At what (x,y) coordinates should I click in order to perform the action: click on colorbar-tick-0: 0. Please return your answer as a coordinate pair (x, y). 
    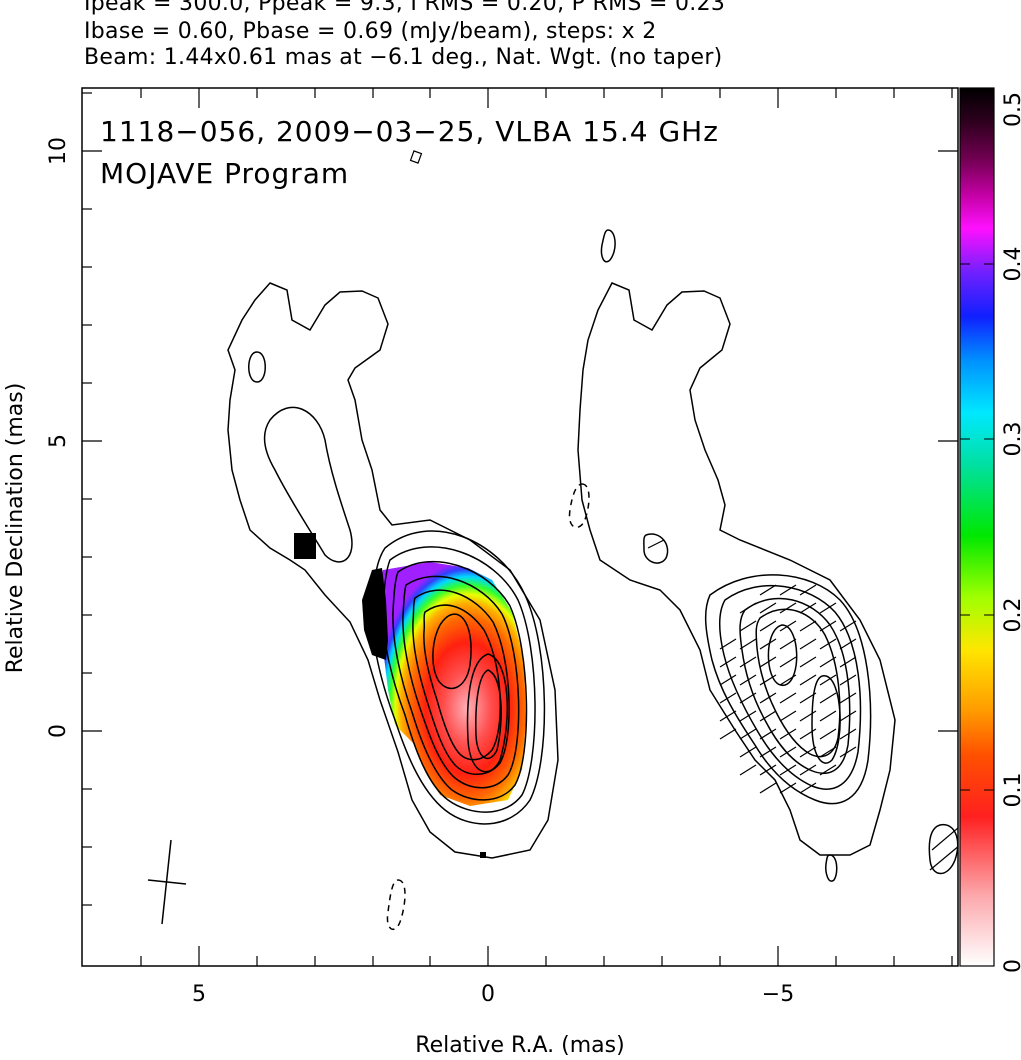
    Looking at the image, I should click on (1011, 966).